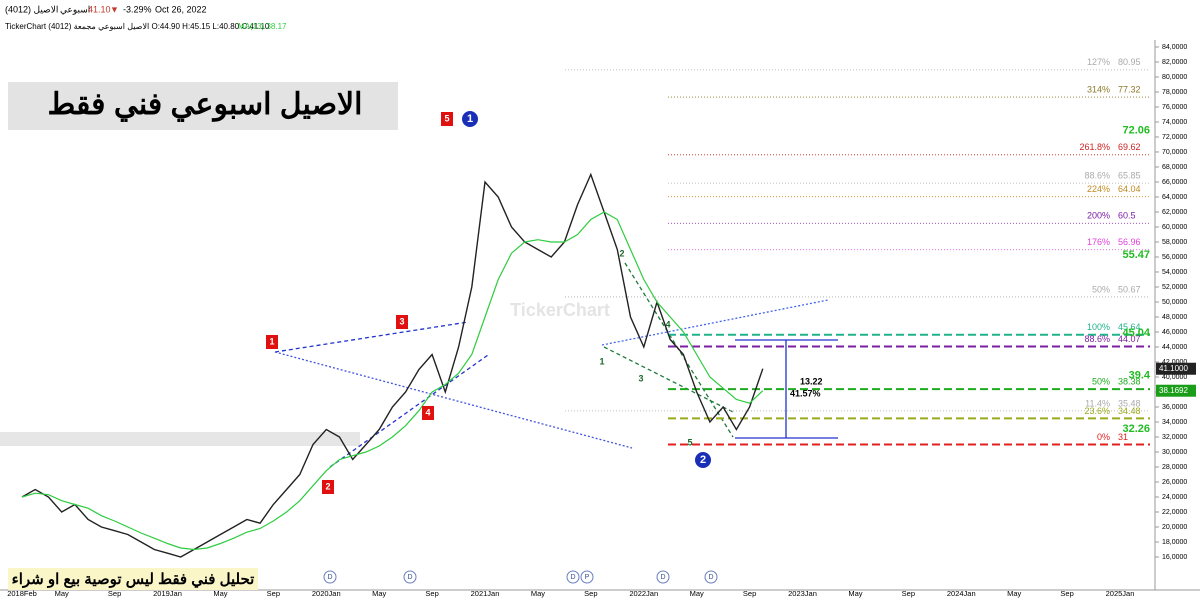  What do you see at coordinates (1129, 62) in the screenshot?
I see `level-value: 80.95` at bounding box center [1129, 62].